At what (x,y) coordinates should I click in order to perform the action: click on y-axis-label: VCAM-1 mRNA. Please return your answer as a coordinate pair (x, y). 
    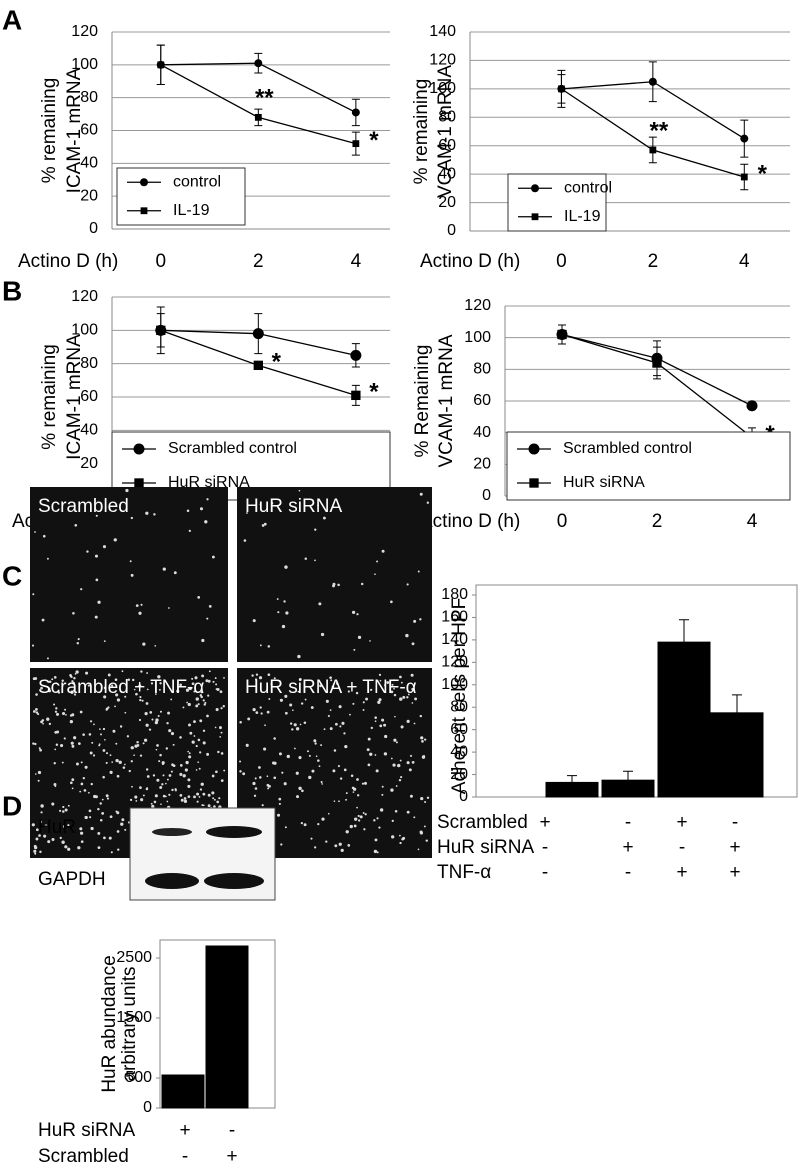
    Looking at the image, I should click on (445, 131).